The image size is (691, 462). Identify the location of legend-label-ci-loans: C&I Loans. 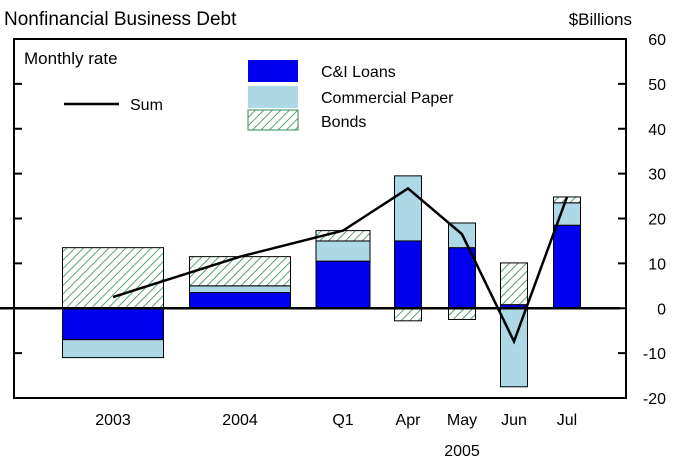
(358, 72).